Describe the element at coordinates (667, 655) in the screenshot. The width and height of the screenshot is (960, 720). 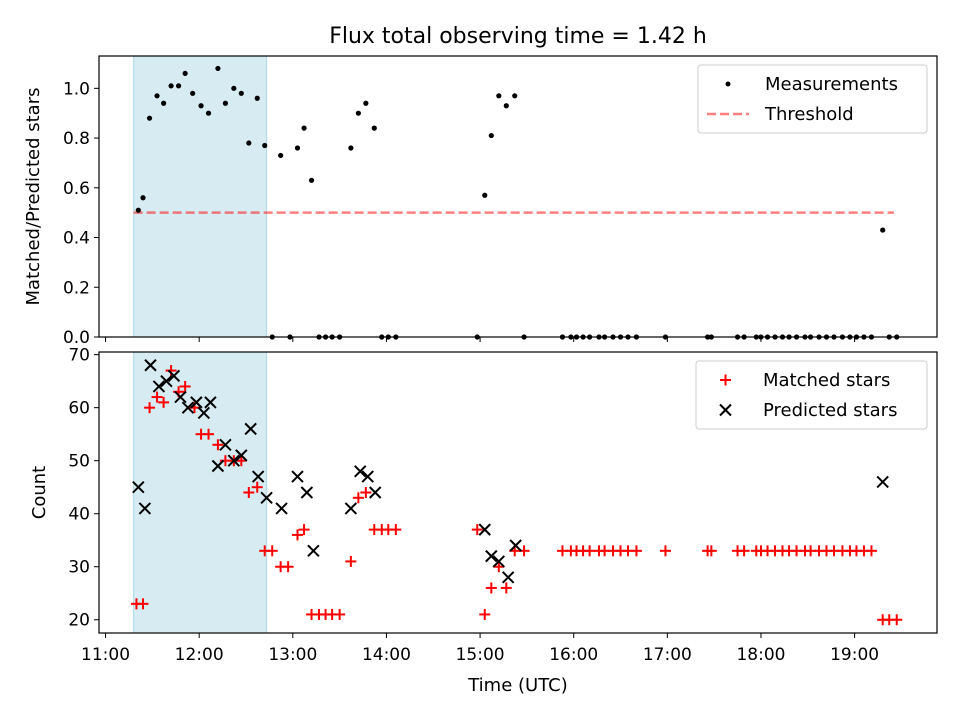
I see `x-tick-label: 17:00` at that location.